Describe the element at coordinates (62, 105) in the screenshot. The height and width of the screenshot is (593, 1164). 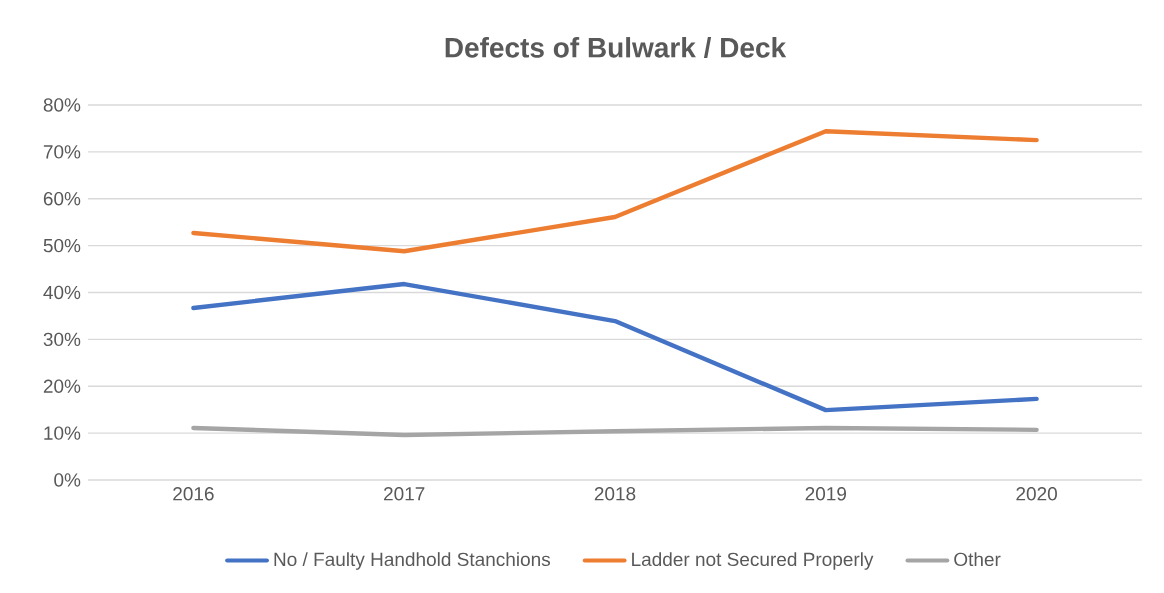
I see `y-tick-label: 80%` at that location.